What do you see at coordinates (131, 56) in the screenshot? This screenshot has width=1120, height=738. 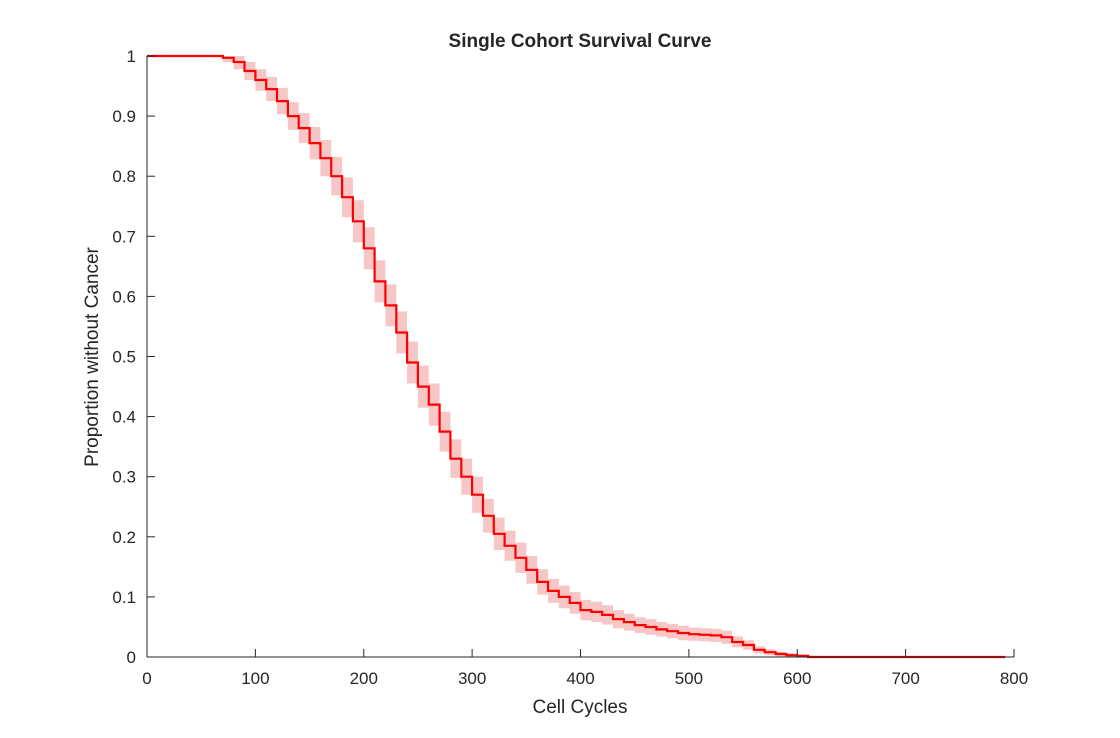 I see `y-tick-label: 1` at bounding box center [131, 56].